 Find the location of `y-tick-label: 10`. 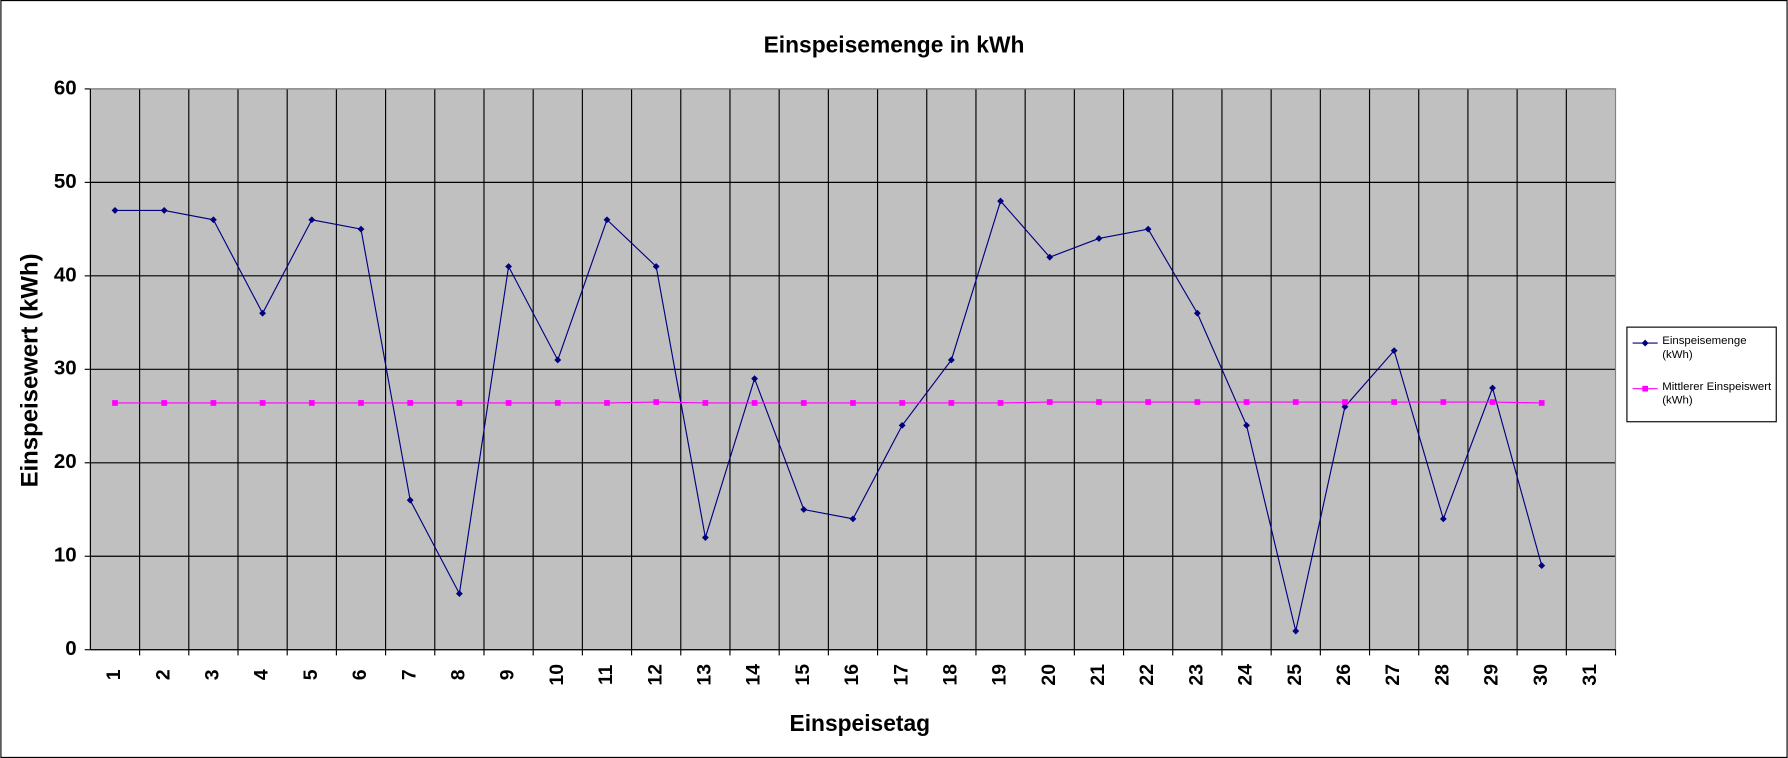

y-tick-label: 10 is located at coordinates (65, 555).